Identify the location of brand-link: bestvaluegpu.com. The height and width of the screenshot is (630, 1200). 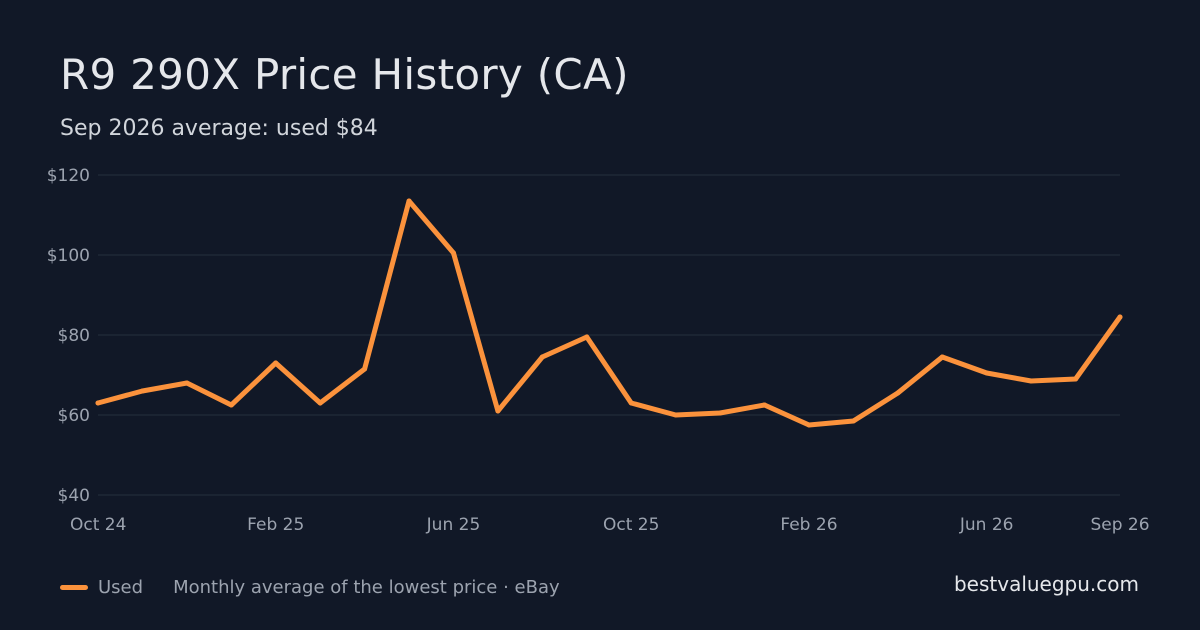
(1046, 584).